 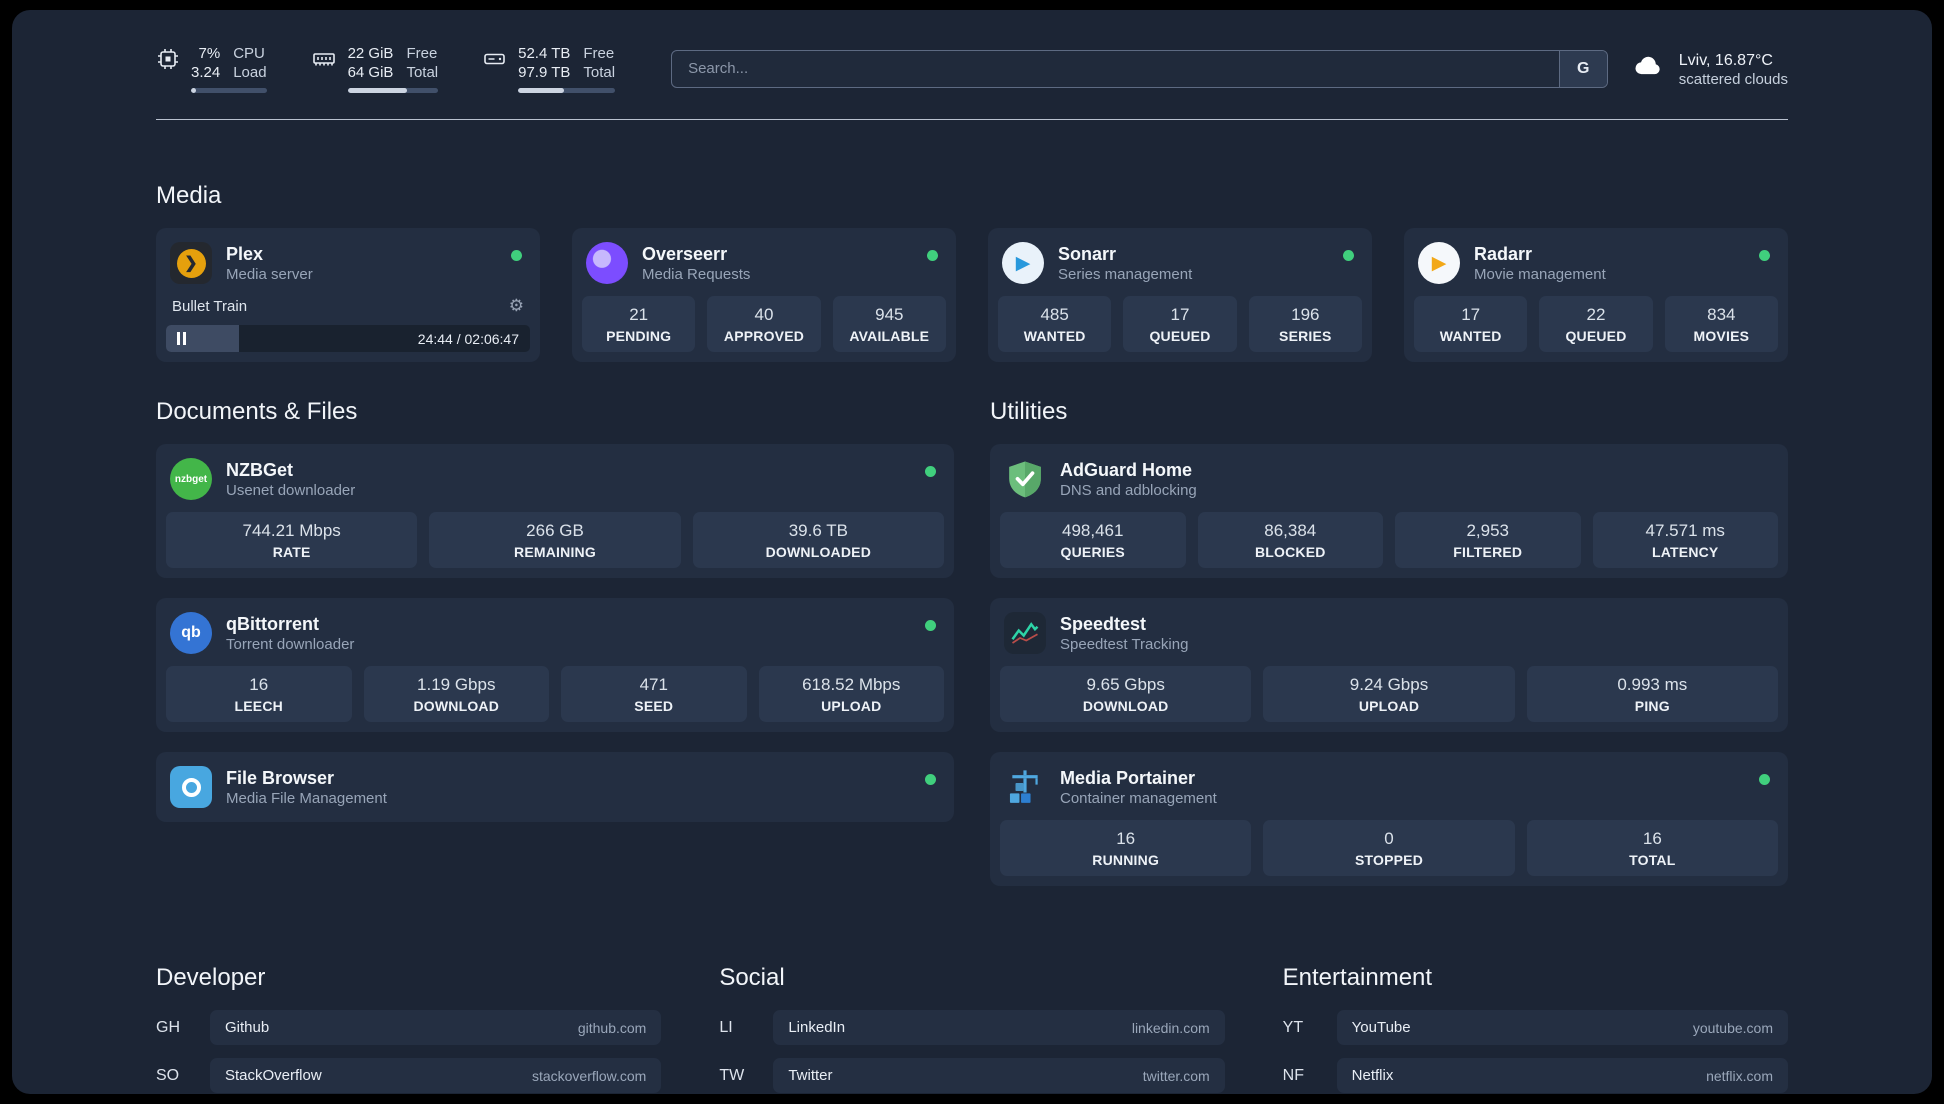 What do you see at coordinates (1023, 263) in the screenshot?
I see `sonarr-icon: ▶` at bounding box center [1023, 263].